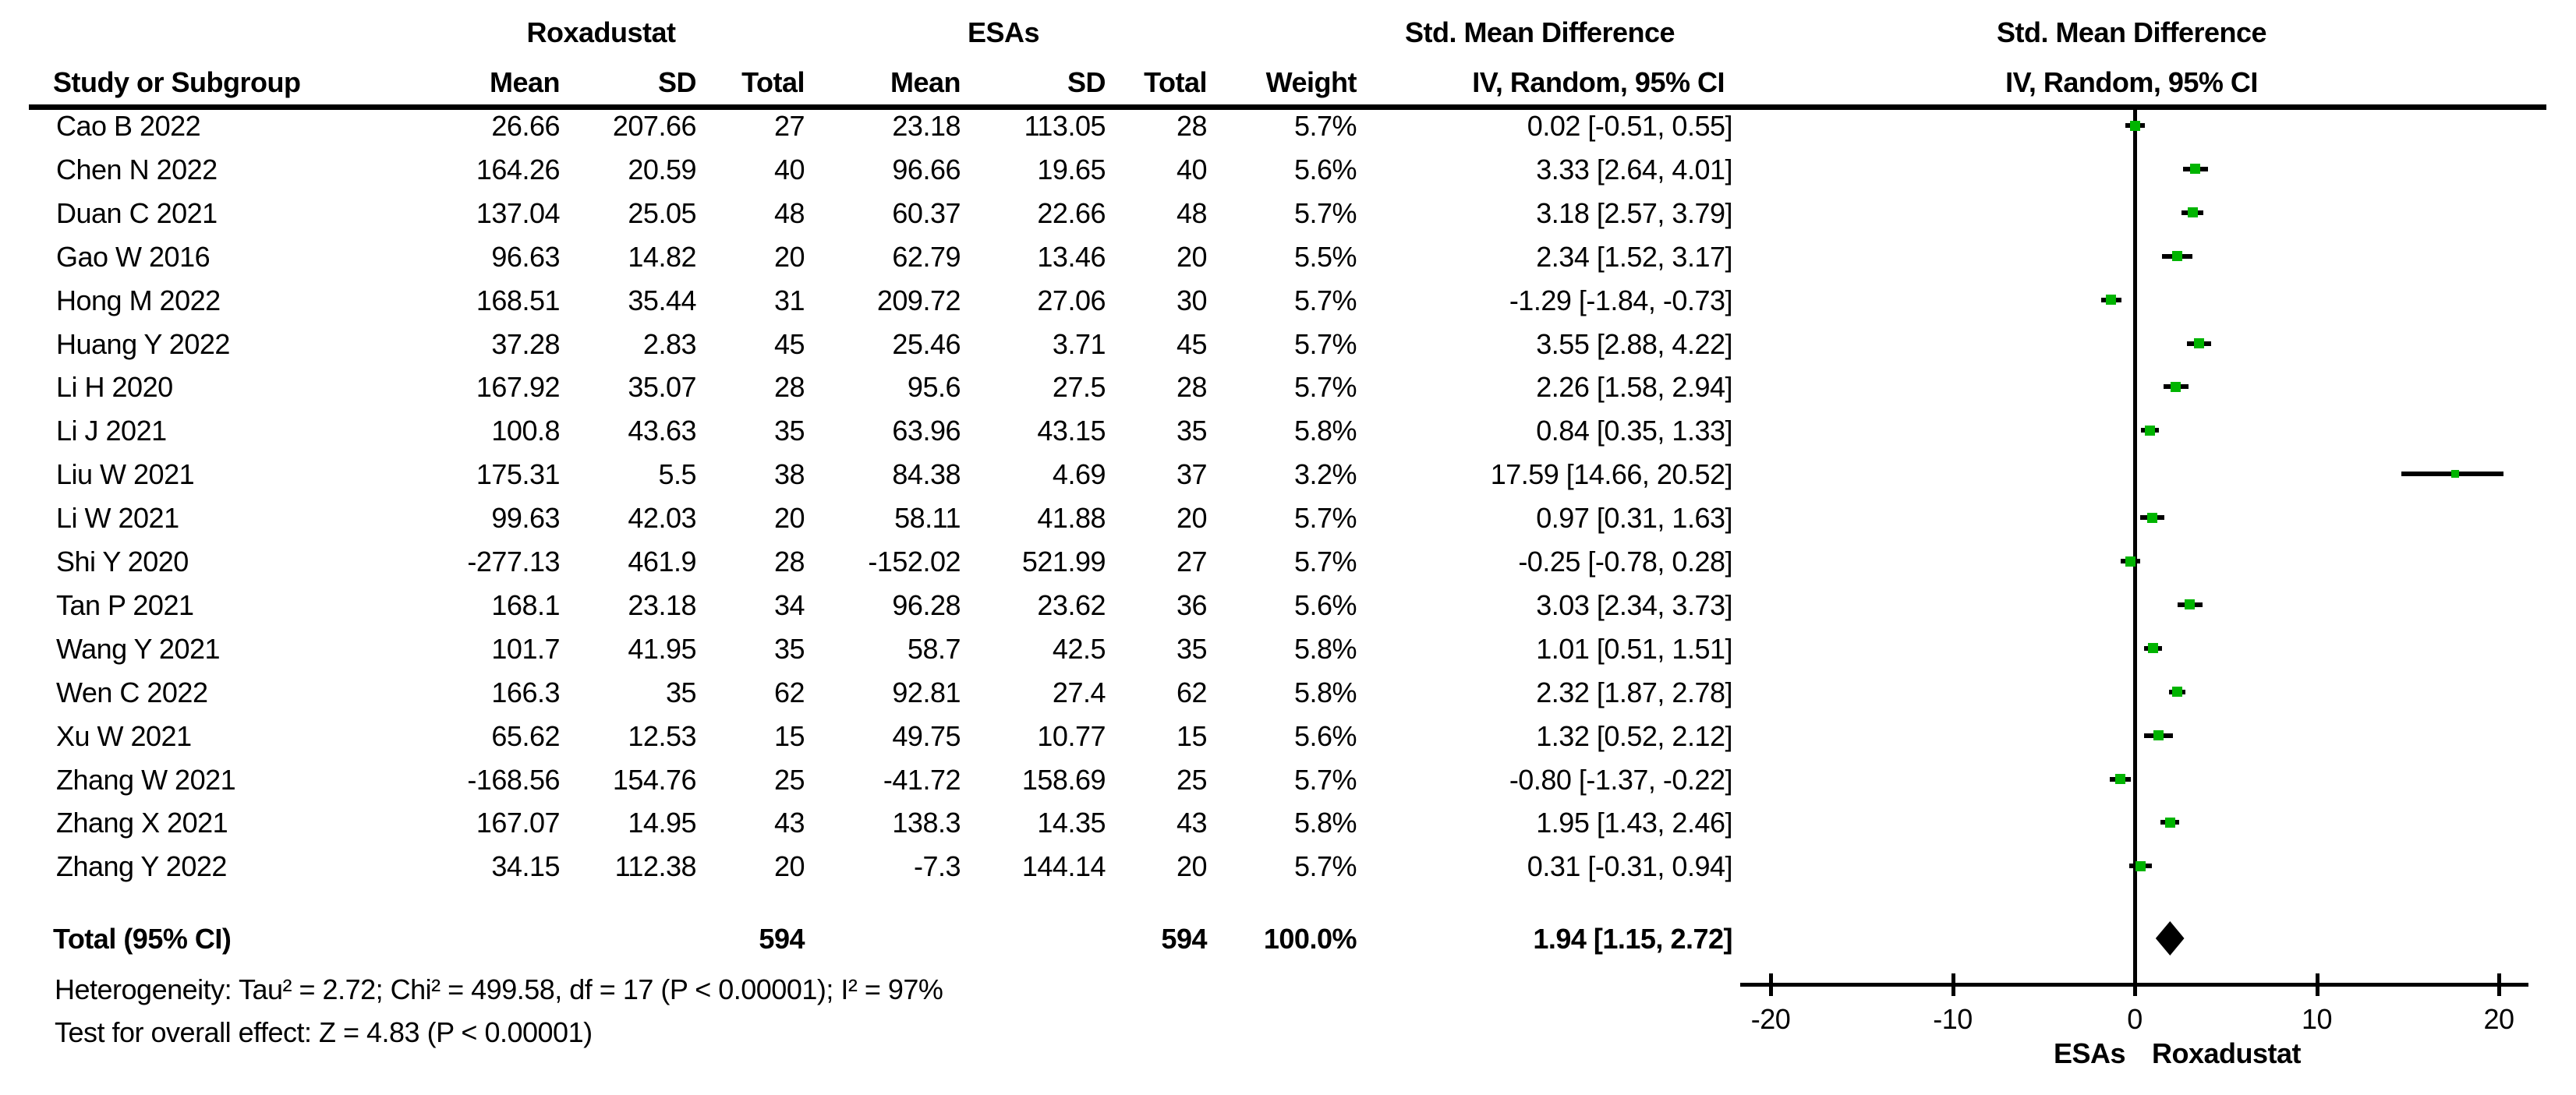  I want to click on rox-mean-cell: 167.92, so click(518, 387).